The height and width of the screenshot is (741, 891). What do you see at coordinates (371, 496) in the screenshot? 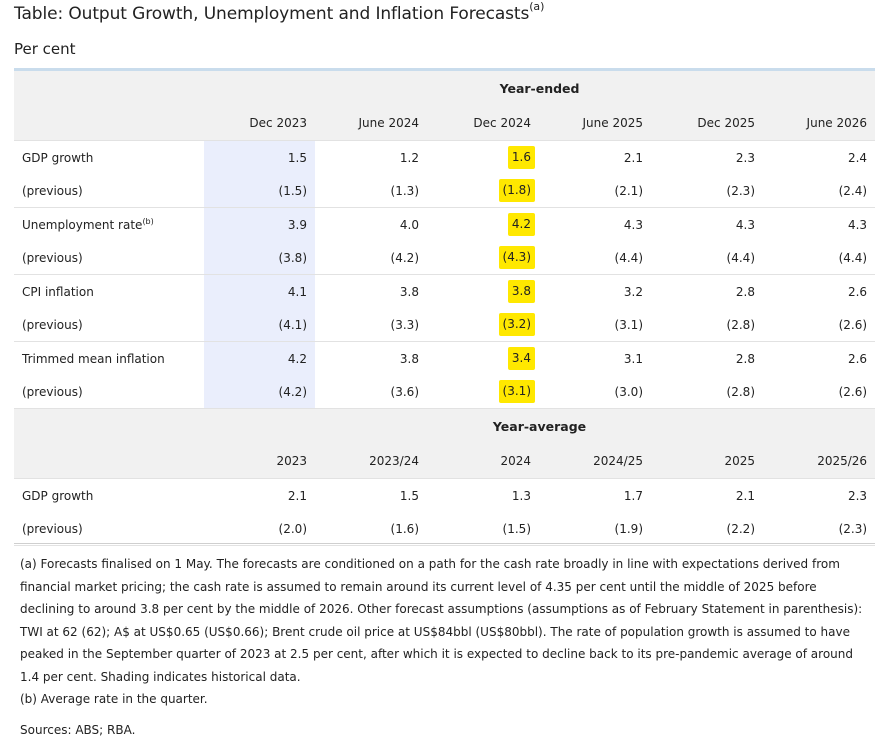
I see `table-cell: 1.5` at bounding box center [371, 496].